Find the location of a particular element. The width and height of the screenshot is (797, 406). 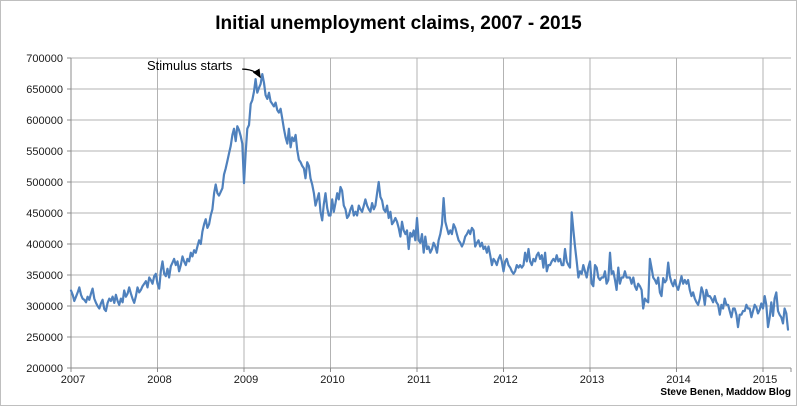

annotation-arrow is located at coordinates (251, 73).